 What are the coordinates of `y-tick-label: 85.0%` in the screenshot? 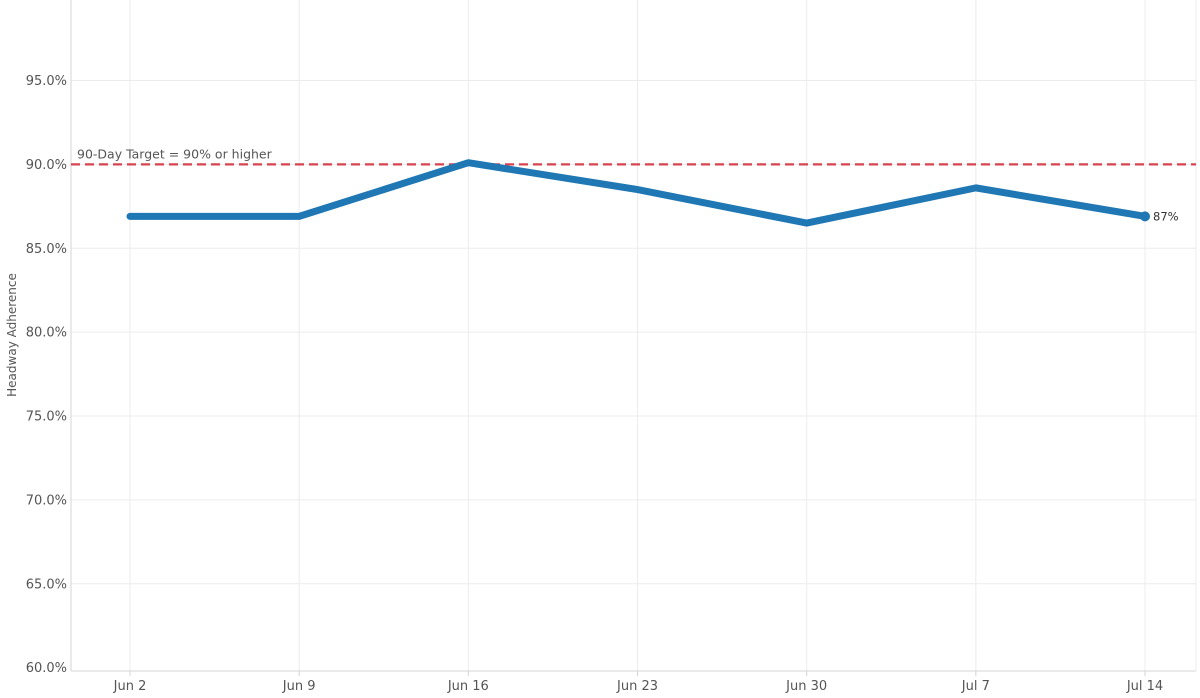 It's located at (46, 249).